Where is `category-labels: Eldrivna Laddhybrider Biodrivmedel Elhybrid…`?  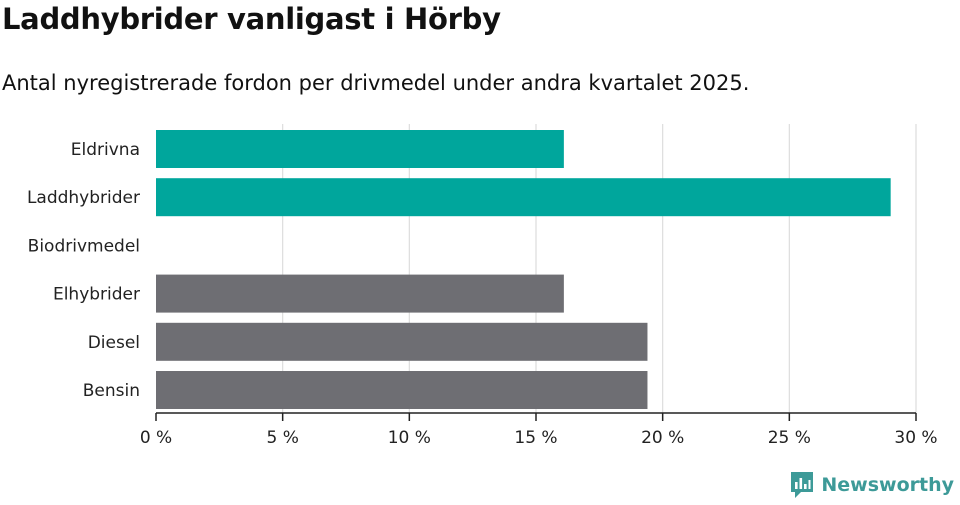 category-labels: Eldrivna Laddhybrider Biodrivmedel Elhybrid… is located at coordinates (83, 270).